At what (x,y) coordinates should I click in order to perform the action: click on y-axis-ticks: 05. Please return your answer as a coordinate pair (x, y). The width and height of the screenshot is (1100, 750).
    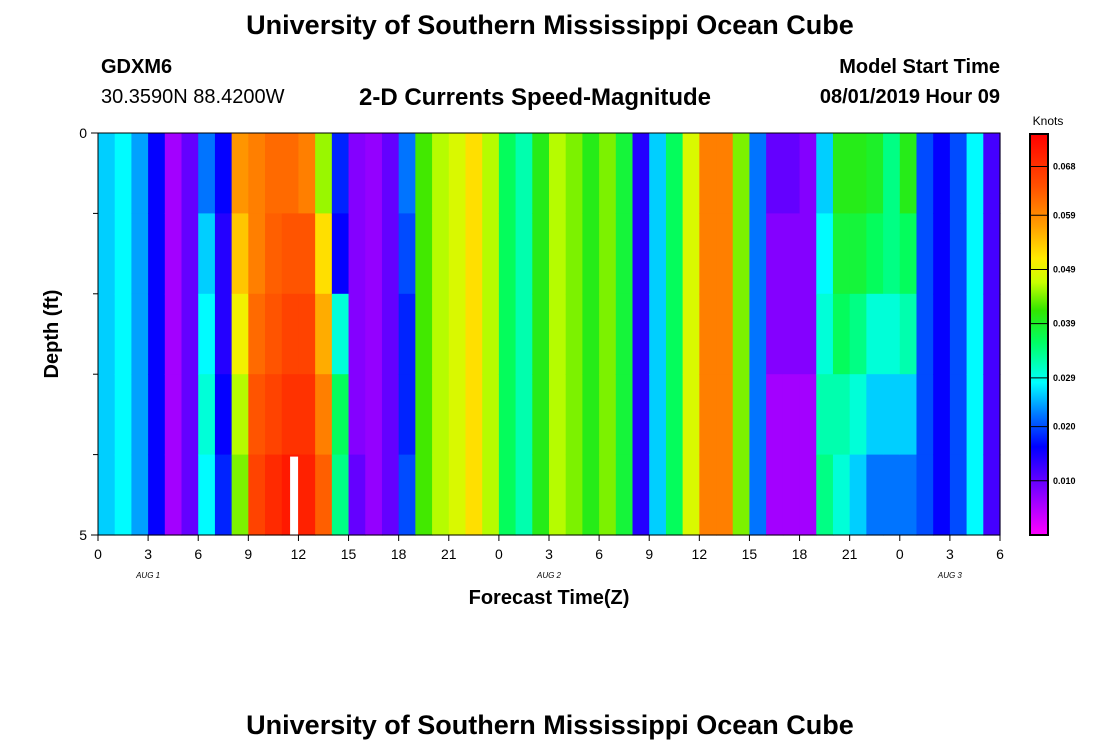
    Looking at the image, I should click on (88, 334).